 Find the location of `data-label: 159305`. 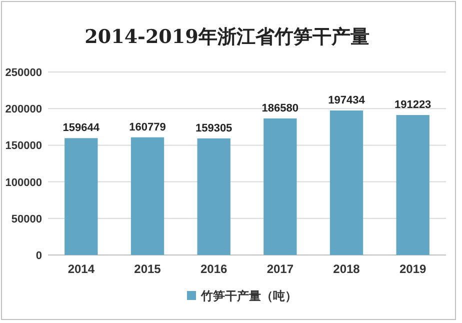

data-label: 159305 is located at coordinates (213, 128).